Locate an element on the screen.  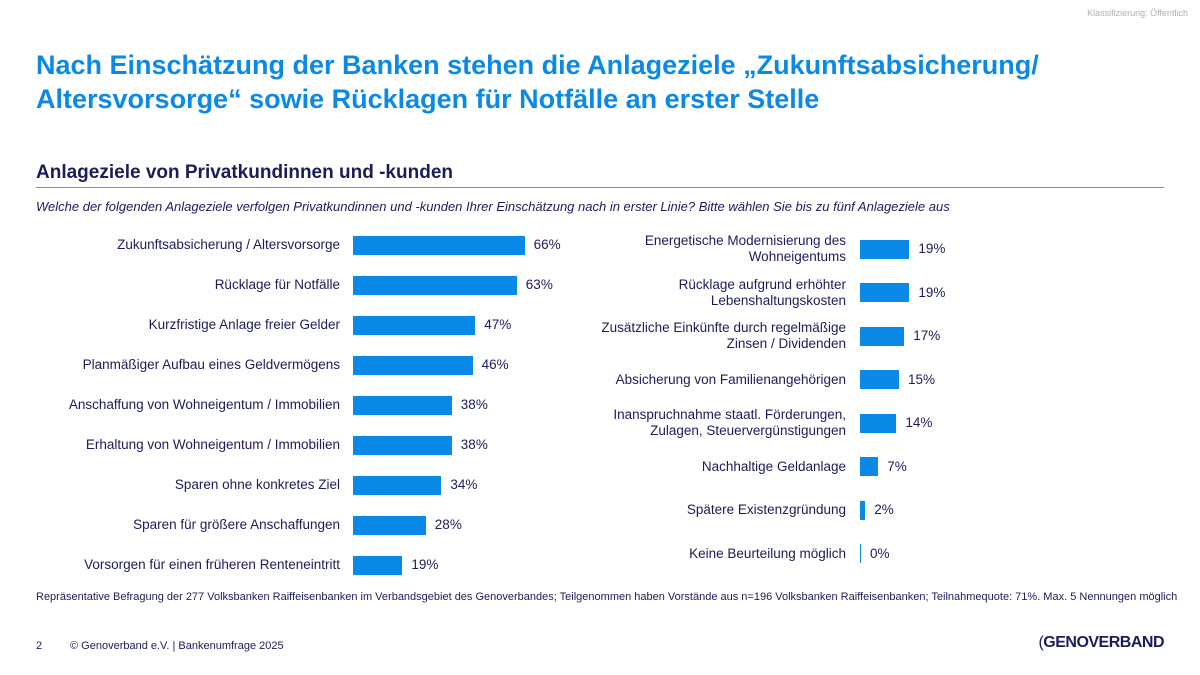
copyright: © Genoverband e.V. | Bankenumfrage 2025 is located at coordinates (177, 646).